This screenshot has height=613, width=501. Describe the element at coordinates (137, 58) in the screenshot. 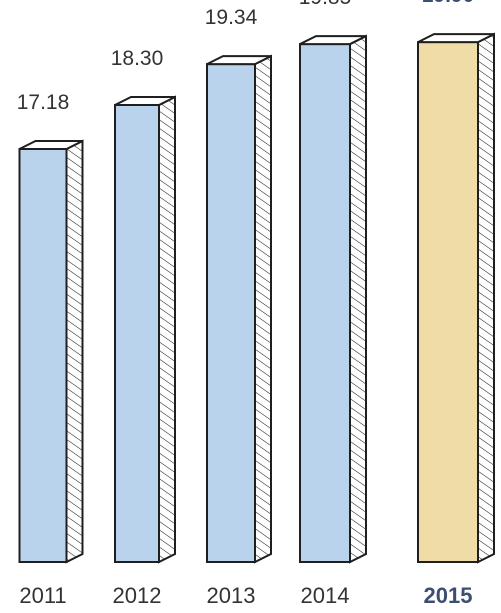

I see `value-label: 18.30` at that location.